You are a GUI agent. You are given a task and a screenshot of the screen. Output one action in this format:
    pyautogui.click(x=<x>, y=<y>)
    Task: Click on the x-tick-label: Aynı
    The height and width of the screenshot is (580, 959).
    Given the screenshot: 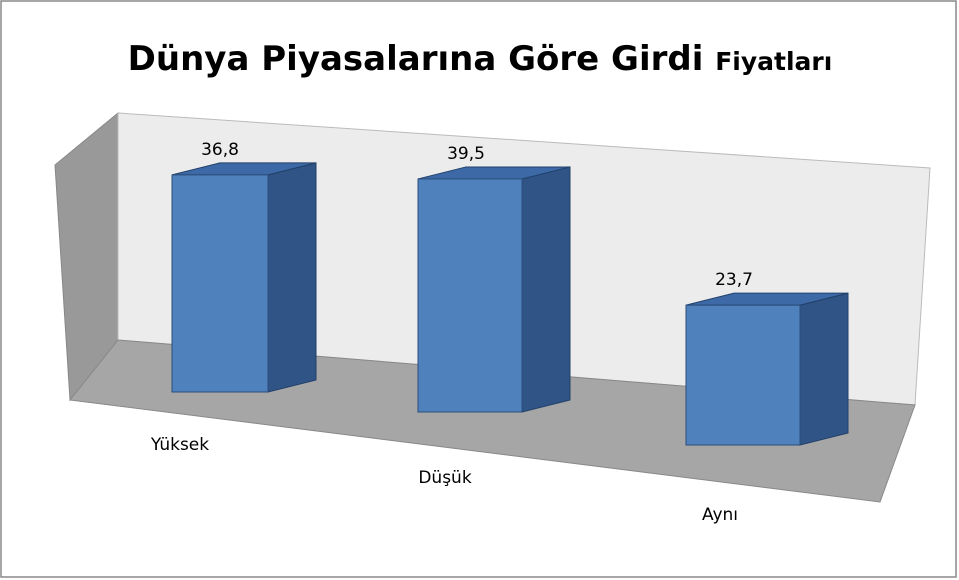 What is the action you would take?
    pyautogui.click(x=720, y=515)
    